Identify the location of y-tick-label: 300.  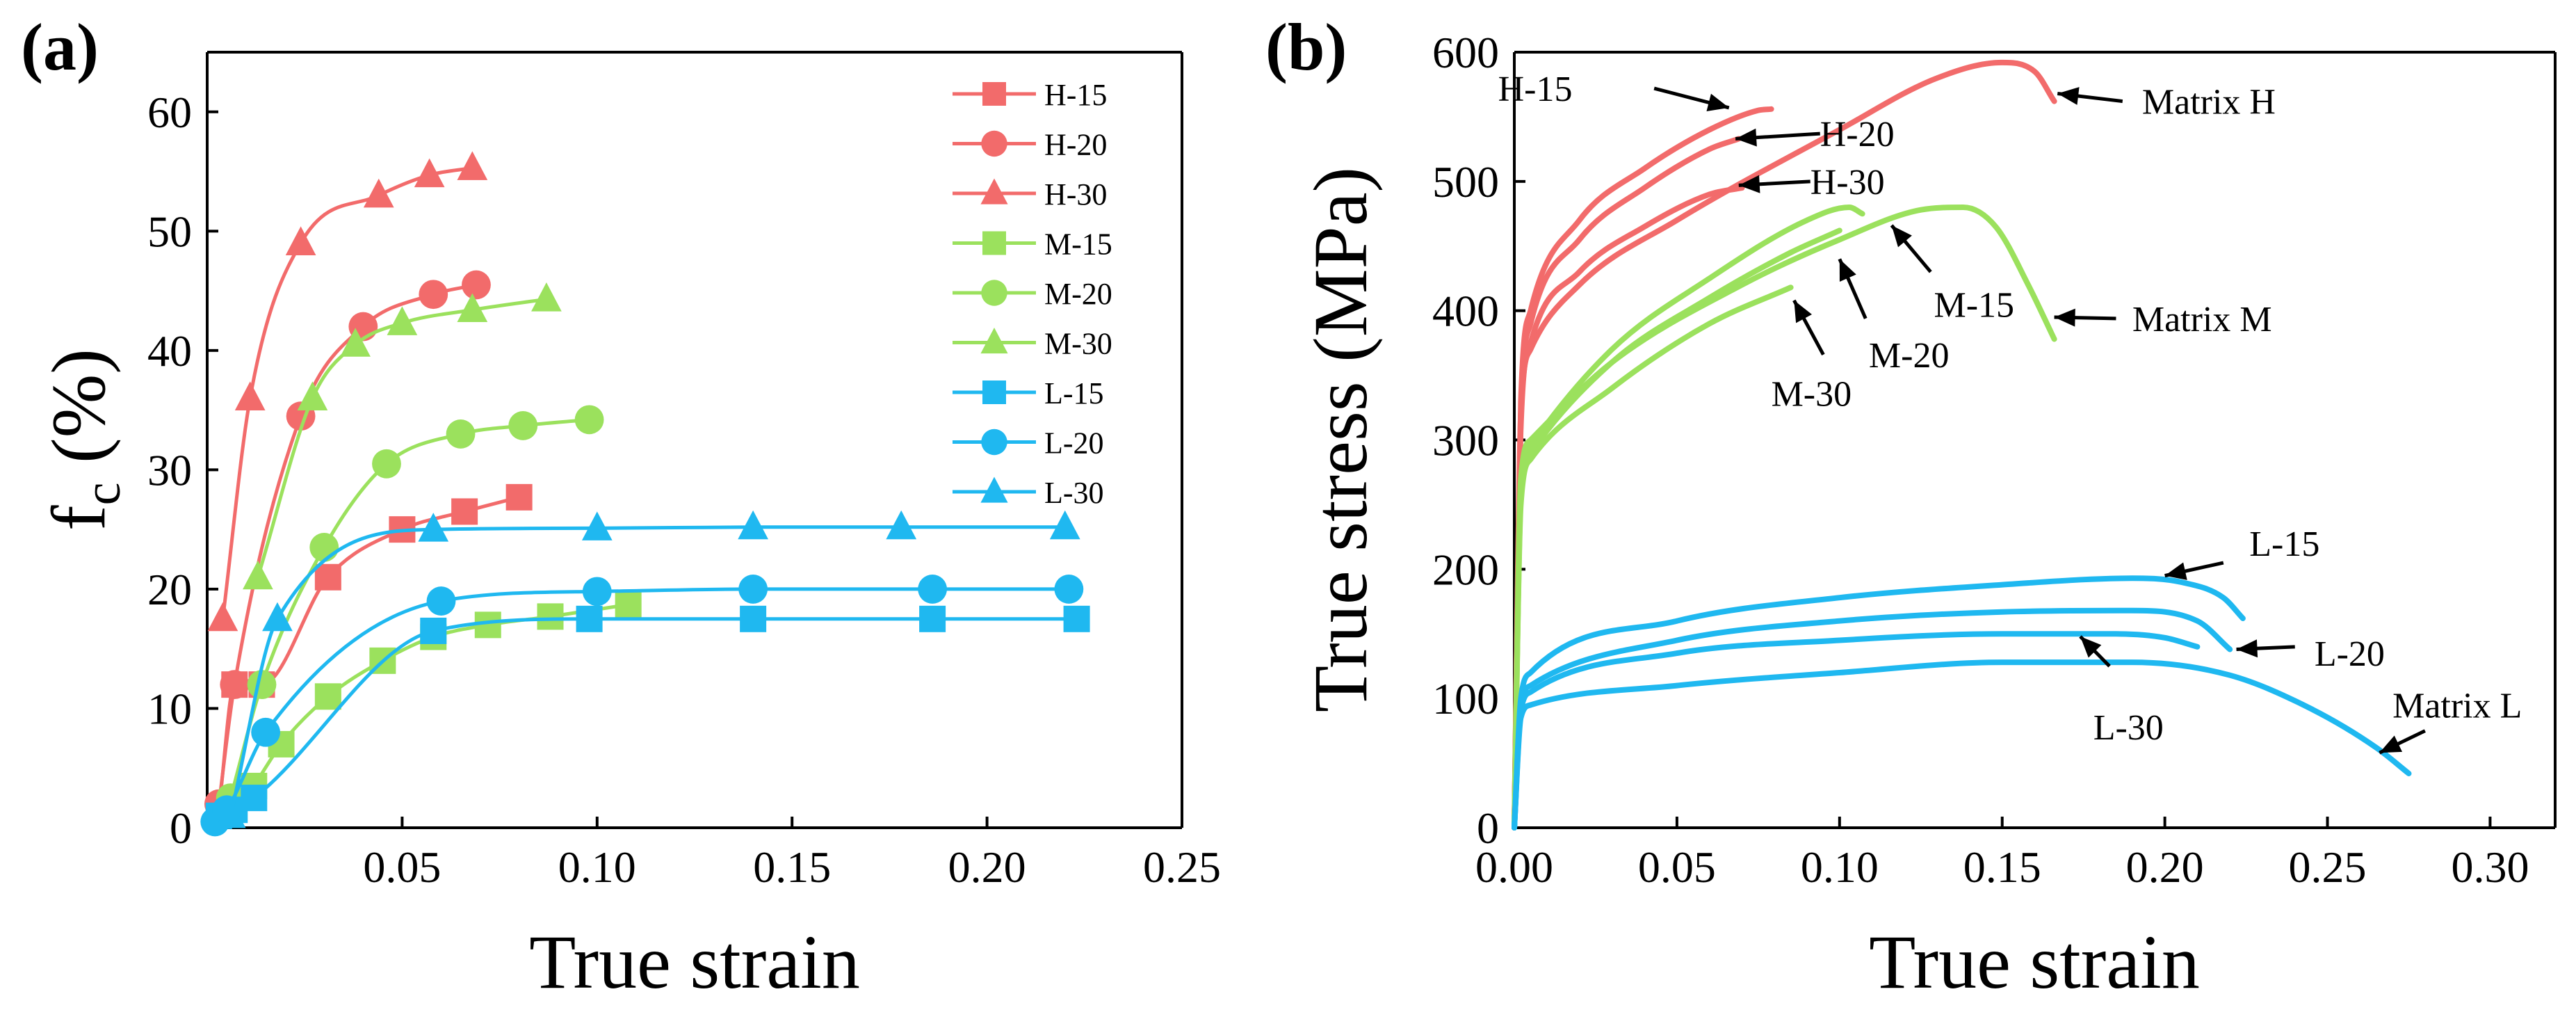
(1465, 440).